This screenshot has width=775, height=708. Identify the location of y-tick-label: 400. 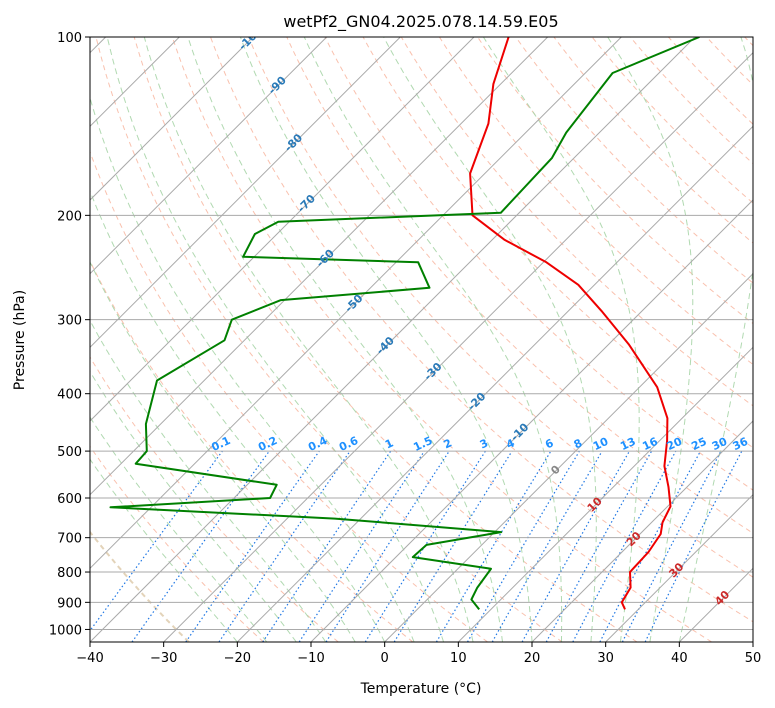
(69, 395).